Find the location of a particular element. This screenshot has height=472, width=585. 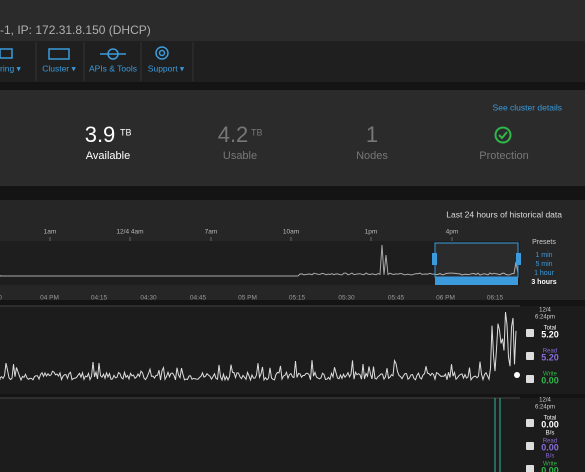

x-axis-label: 0 is located at coordinates (1, 298).